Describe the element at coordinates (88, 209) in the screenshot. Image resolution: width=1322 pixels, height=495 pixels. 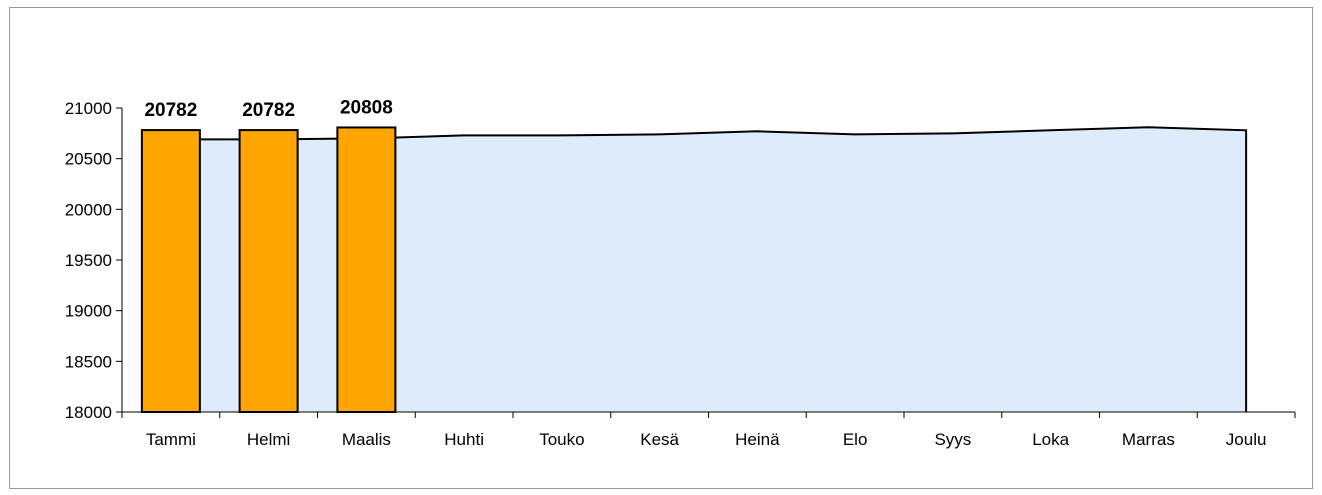
I see `y-tick-label: 20000` at that location.